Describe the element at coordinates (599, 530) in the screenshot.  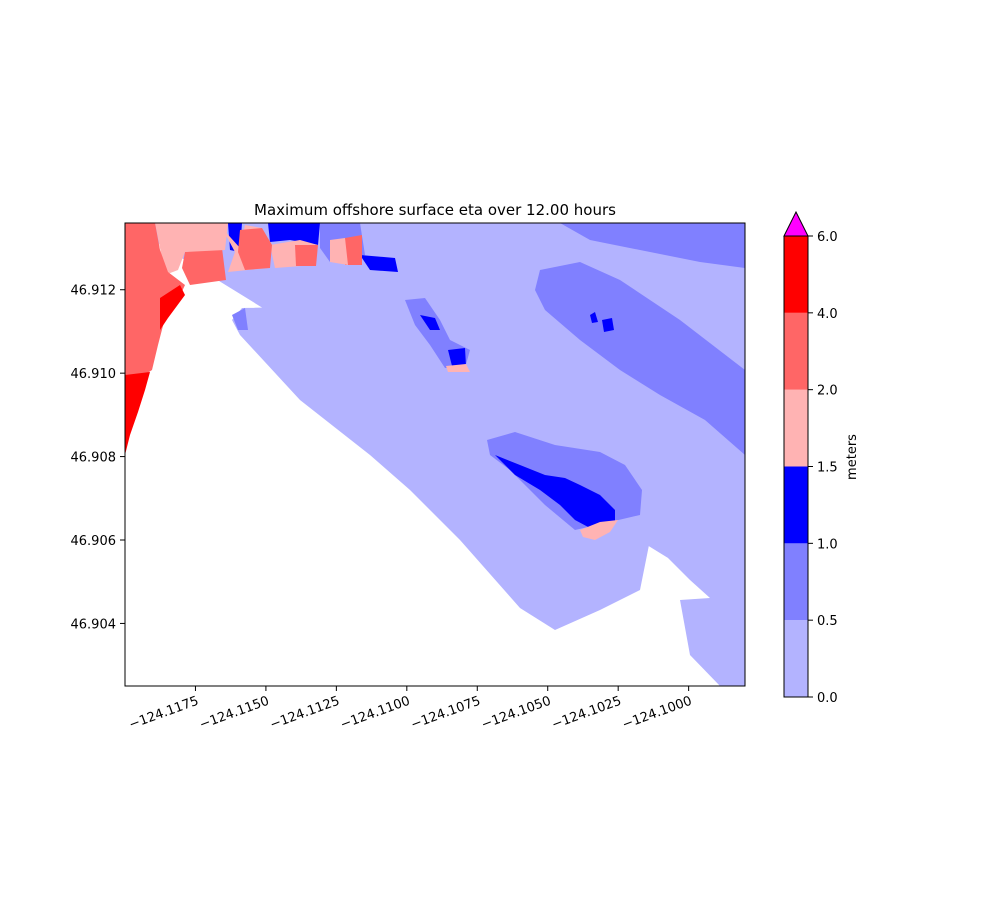
I see `eta-region-pink-jetty` at that location.